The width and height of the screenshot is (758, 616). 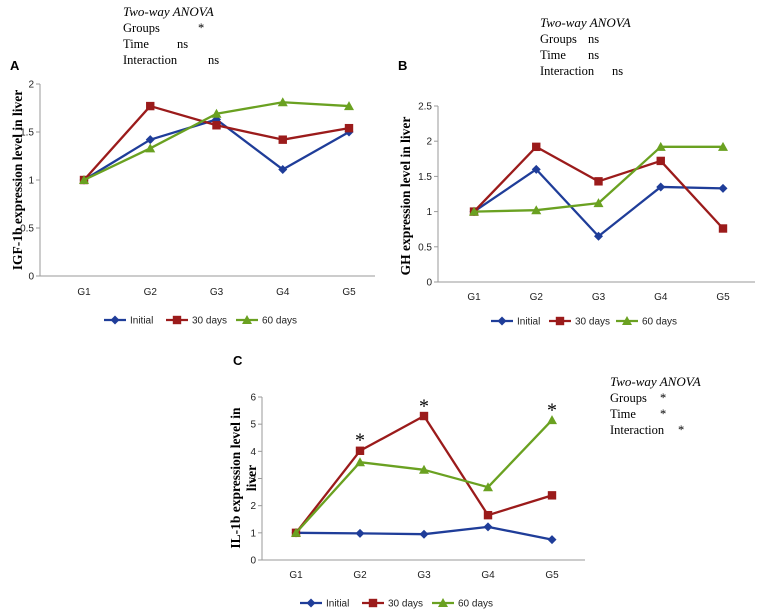 What do you see at coordinates (425, 107) in the screenshot?
I see `y-tick-label: 2.5` at bounding box center [425, 107].